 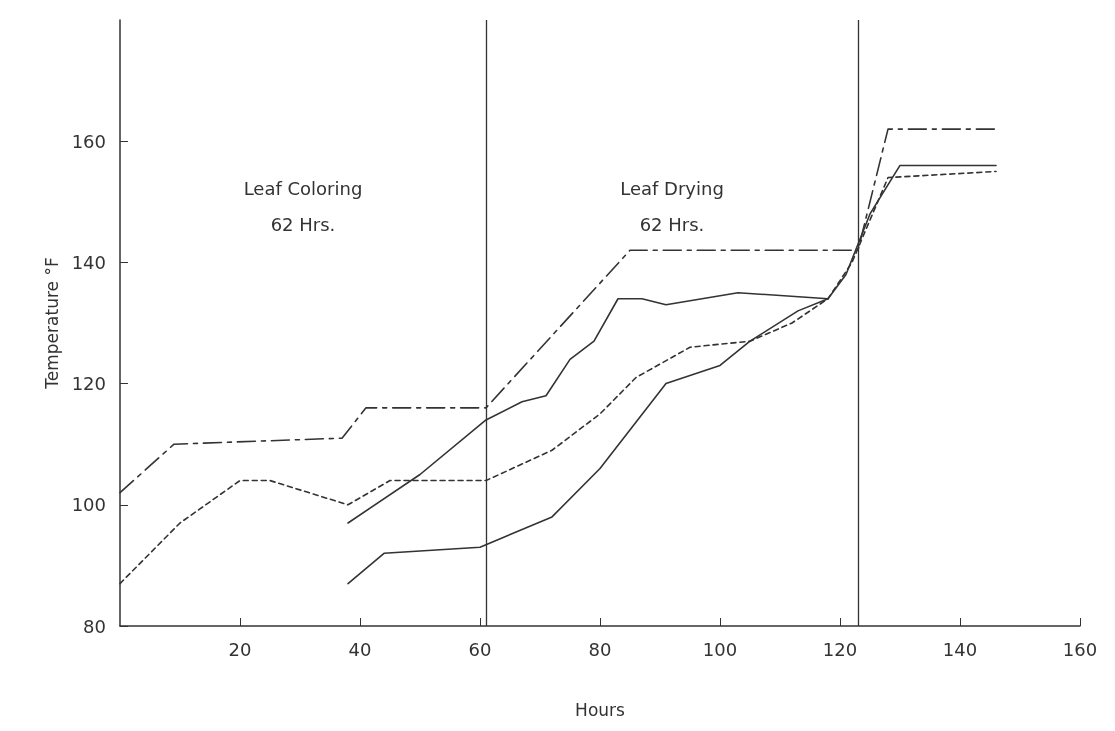 What do you see at coordinates (840, 649) in the screenshot?
I see `x-tick-label: 120` at bounding box center [840, 649].